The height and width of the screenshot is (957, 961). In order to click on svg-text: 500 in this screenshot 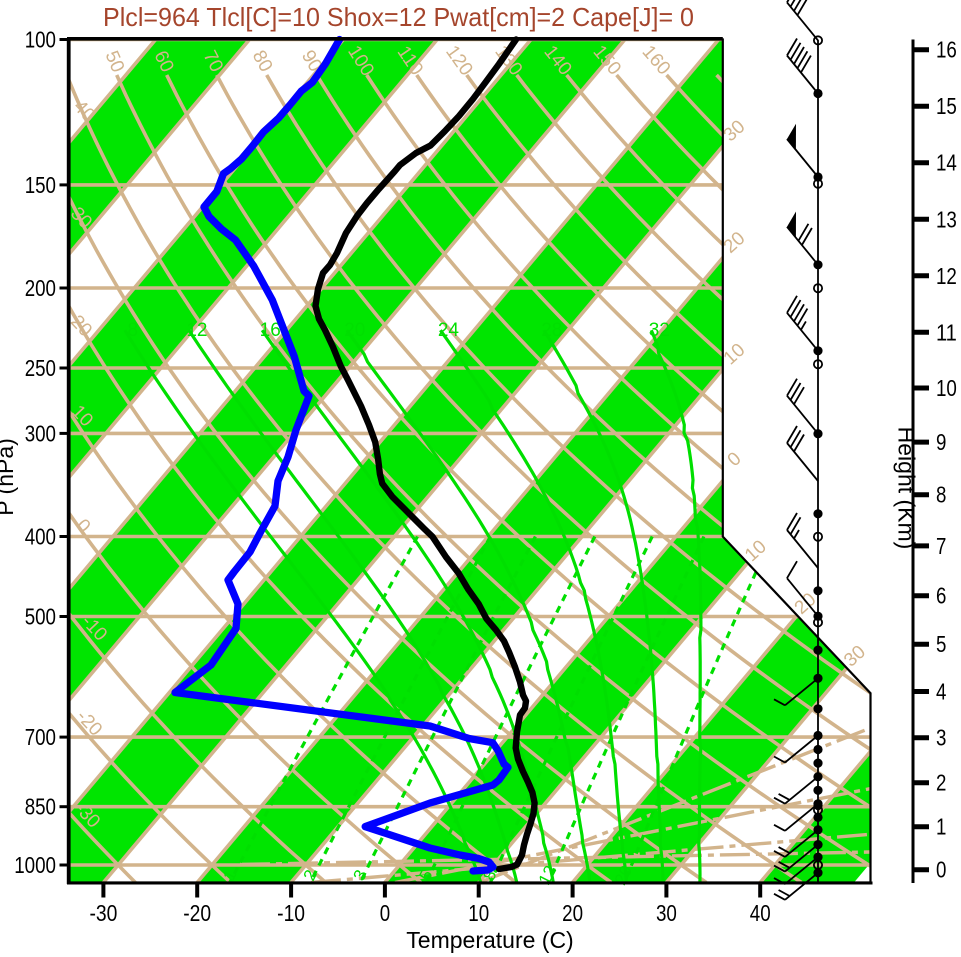, I will do `click(40, 617)`.